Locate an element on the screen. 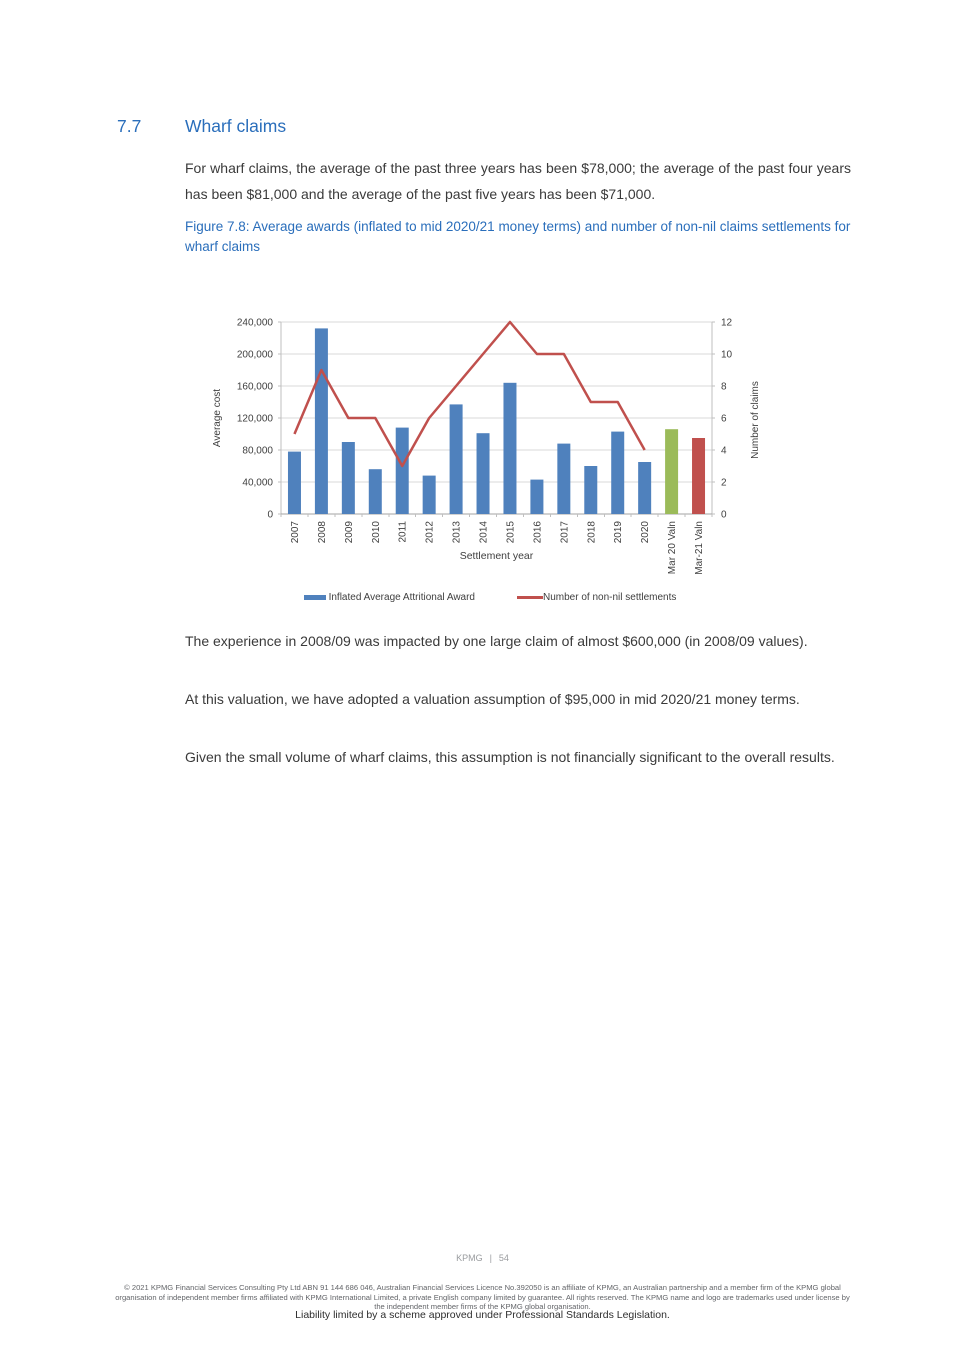  bar-2009 is located at coordinates (348, 478).